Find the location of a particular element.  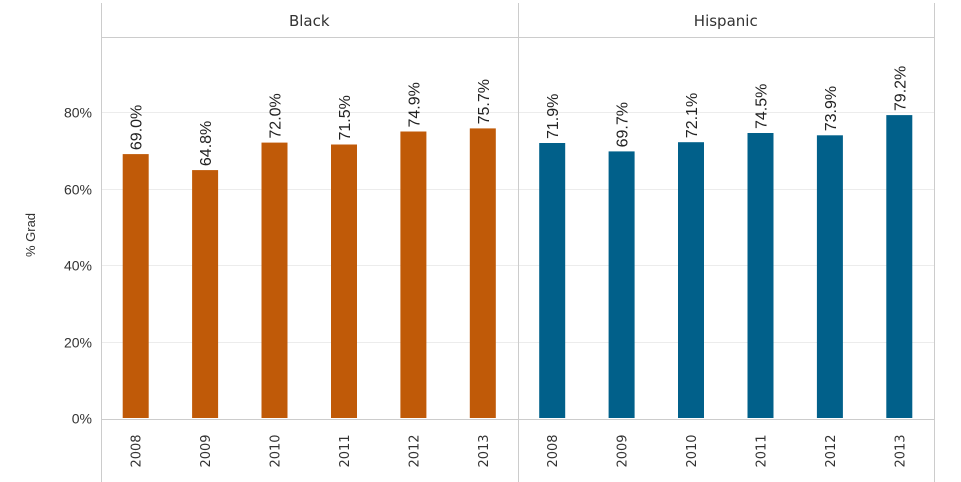

data-label: 71.9% is located at coordinates (553, 116).